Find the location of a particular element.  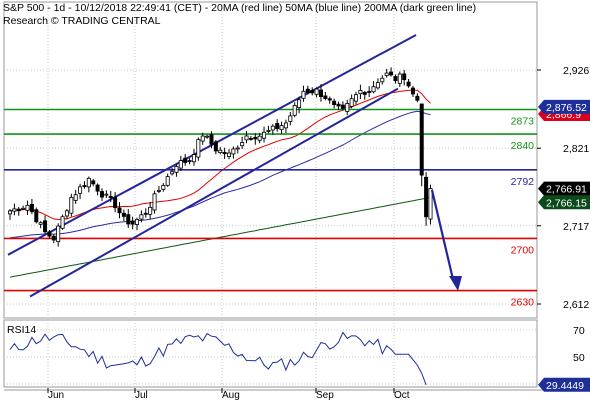

price-tag-text: 2,766.91 is located at coordinates (566, 190).